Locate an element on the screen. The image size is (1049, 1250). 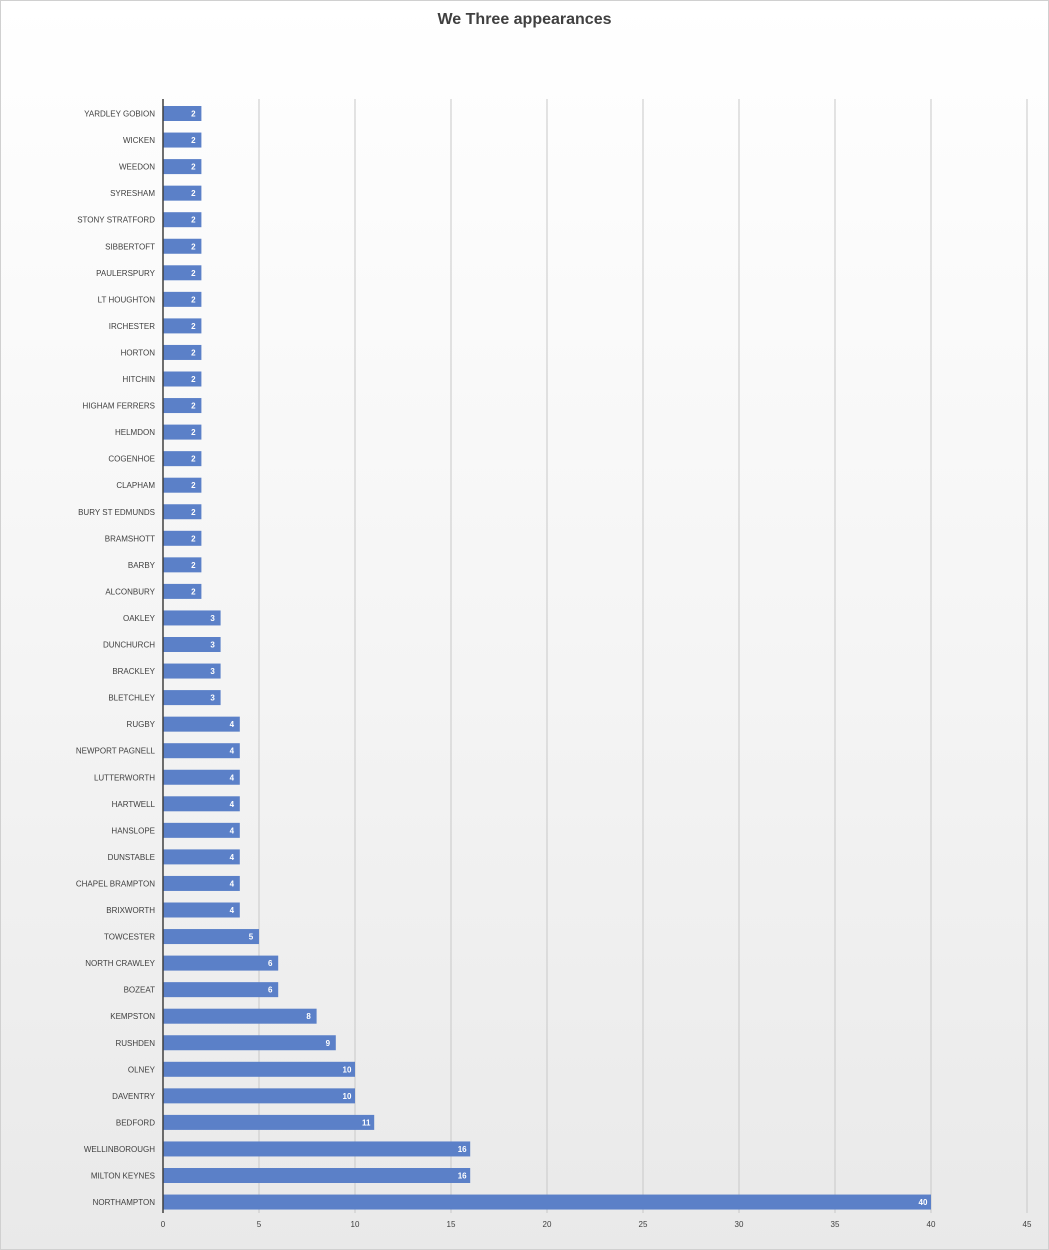
category-label: NORTHAMPTON is located at coordinates (124, 1202).